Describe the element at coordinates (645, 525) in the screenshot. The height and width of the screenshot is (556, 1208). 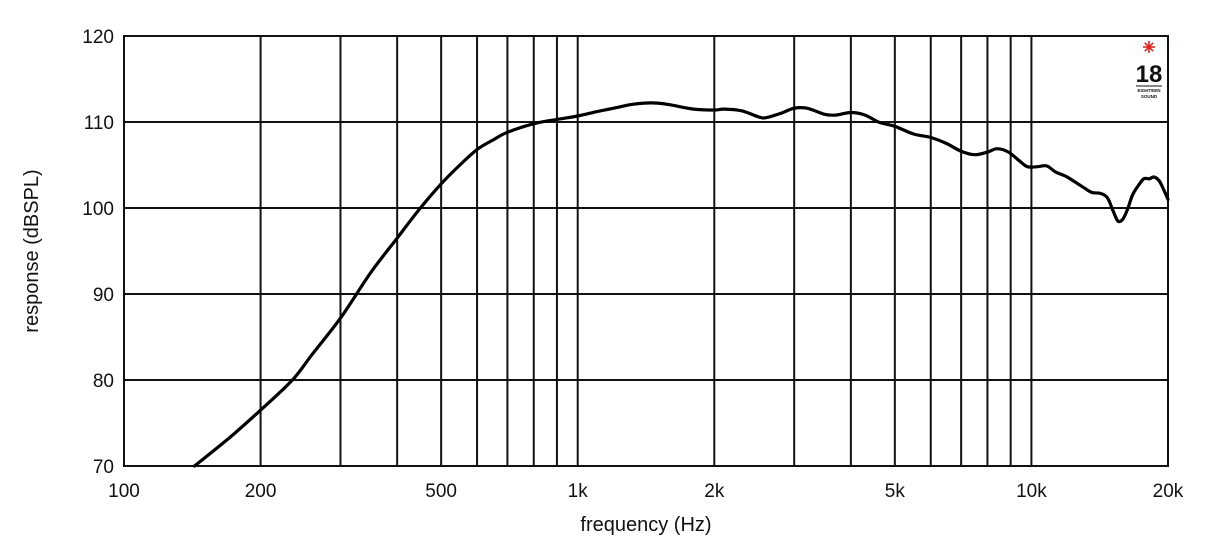
I see `x-axis-title: frequency (Hz)` at that location.